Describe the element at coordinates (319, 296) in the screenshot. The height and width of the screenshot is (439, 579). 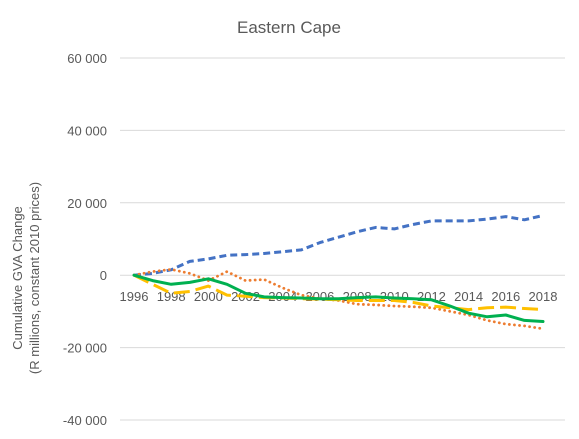
I see `x-tick-label: 2006` at that location.